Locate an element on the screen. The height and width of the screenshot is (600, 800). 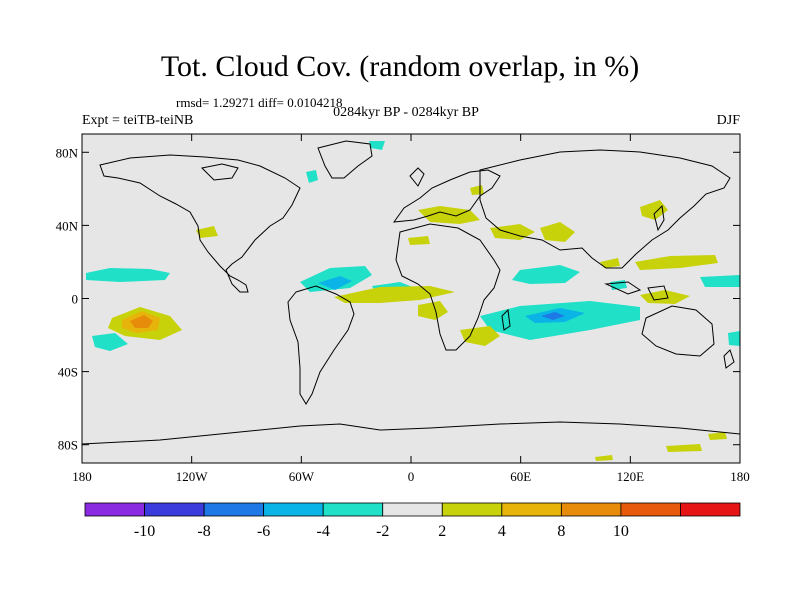
x-tick-label: 120W is located at coordinates (192, 476).